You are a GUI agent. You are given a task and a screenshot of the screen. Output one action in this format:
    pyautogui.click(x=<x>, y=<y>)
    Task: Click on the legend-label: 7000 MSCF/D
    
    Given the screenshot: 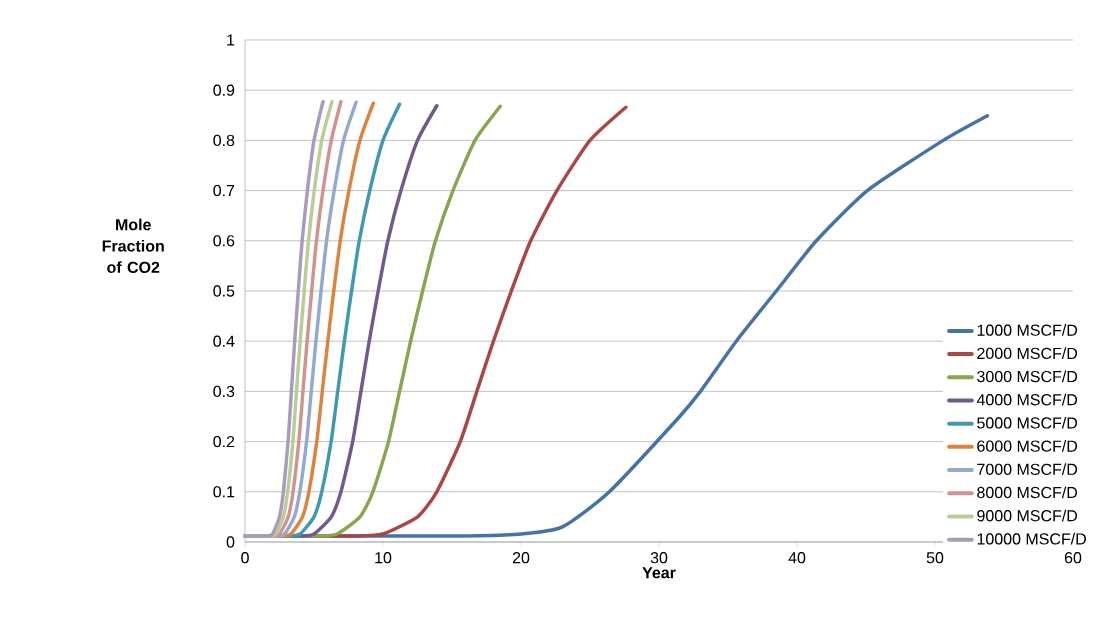 What is the action you would take?
    pyautogui.click(x=1027, y=469)
    